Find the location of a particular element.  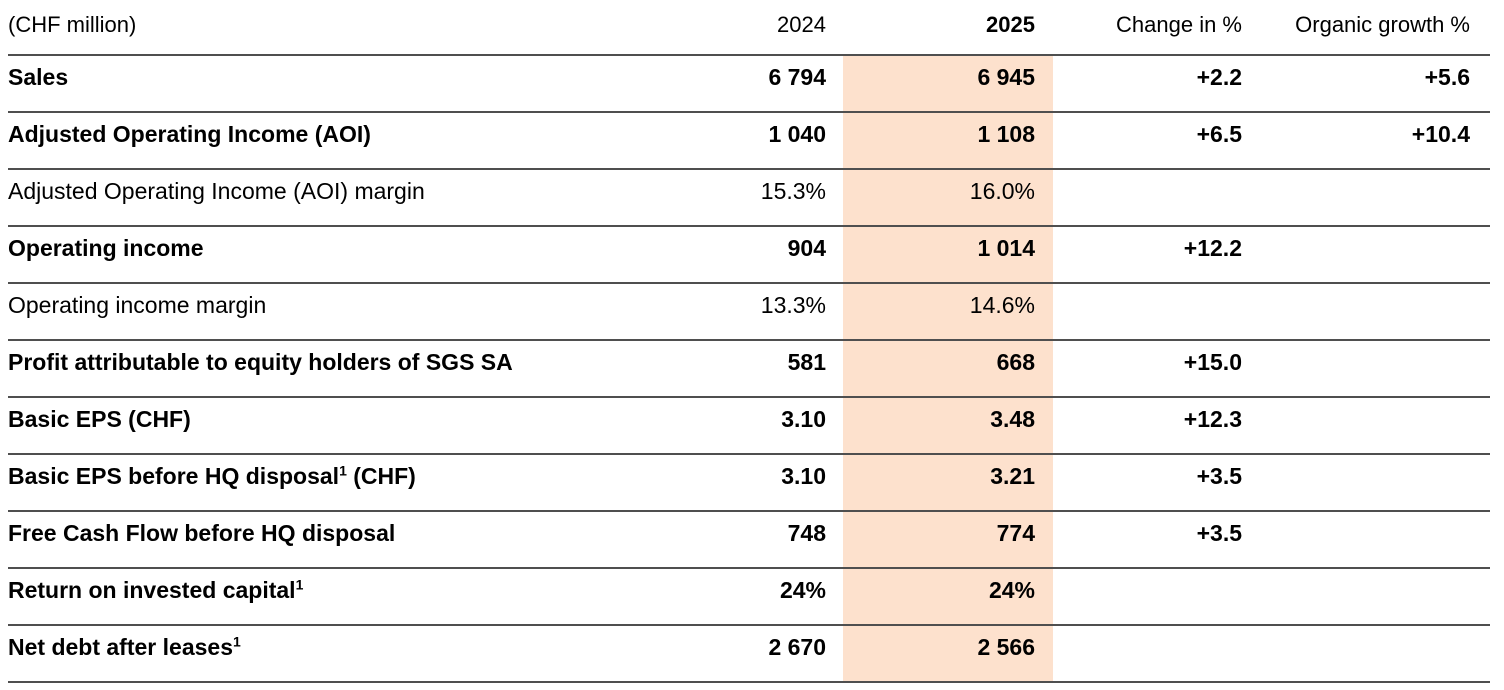

value-organic-growth-percent: +10.4 is located at coordinates (1440, 134).